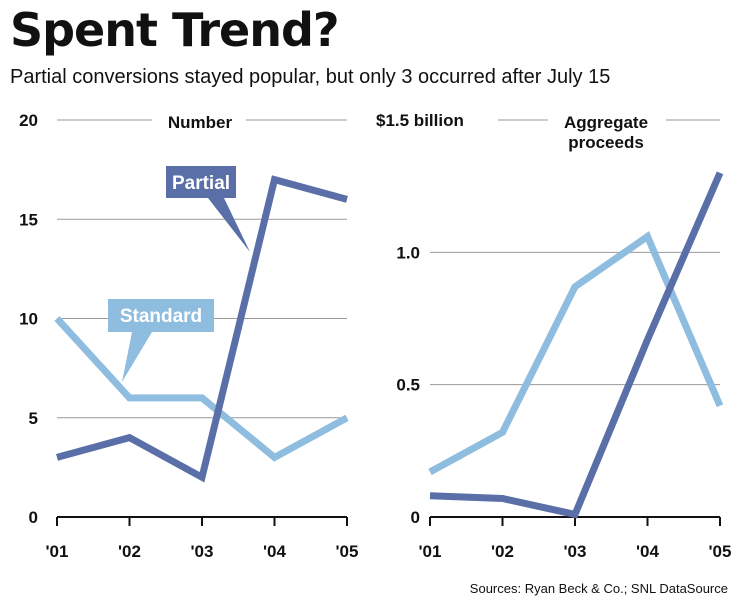 This screenshot has height=609, width=740. What do you see at coordinates (161, 316) in the screenshot?
I see `standard-series-label: Standard` at bounding box center [161, 316].